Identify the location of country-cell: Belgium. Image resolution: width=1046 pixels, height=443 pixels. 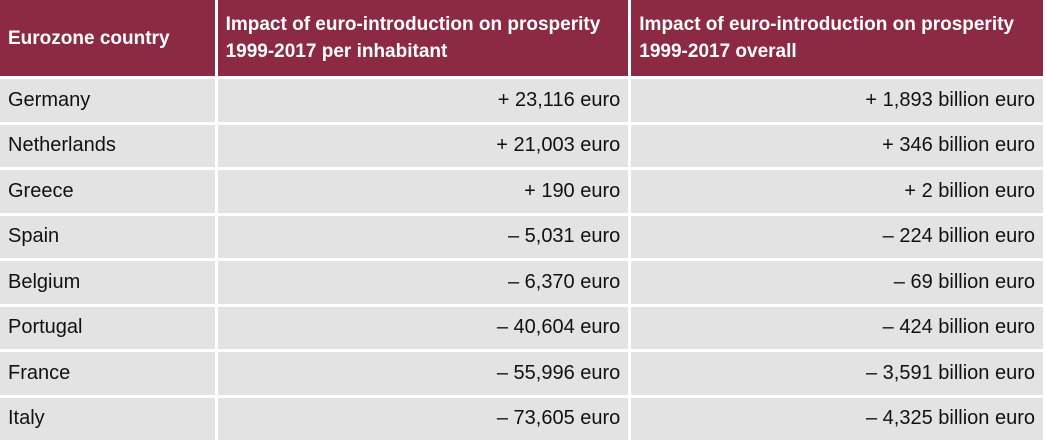
(107, 282).